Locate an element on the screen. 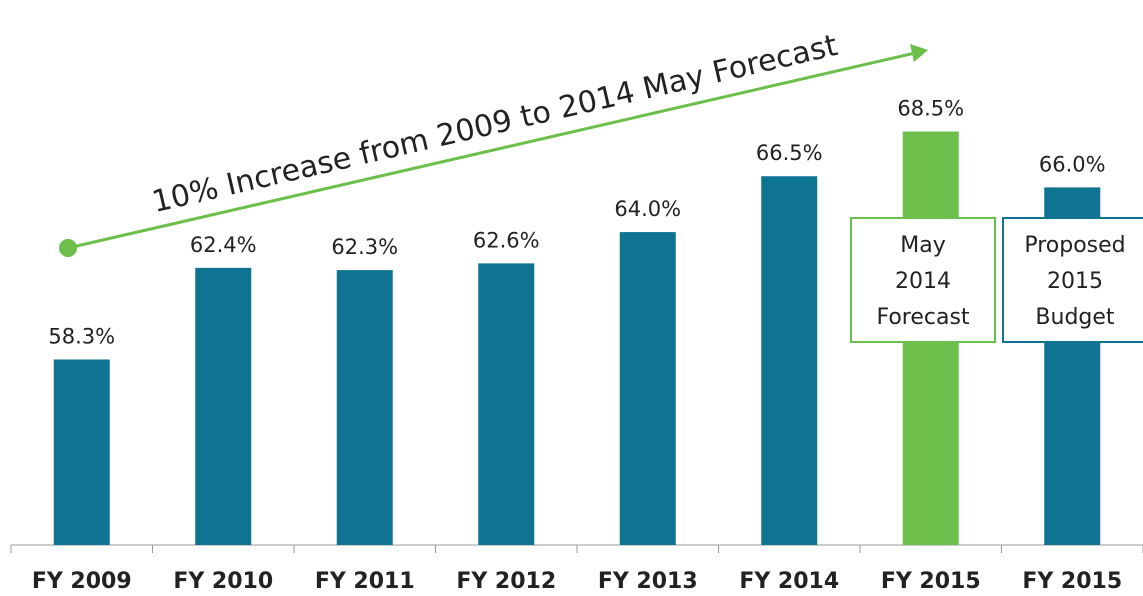  value-label: 62.6% is located at coordinates (506, 240).